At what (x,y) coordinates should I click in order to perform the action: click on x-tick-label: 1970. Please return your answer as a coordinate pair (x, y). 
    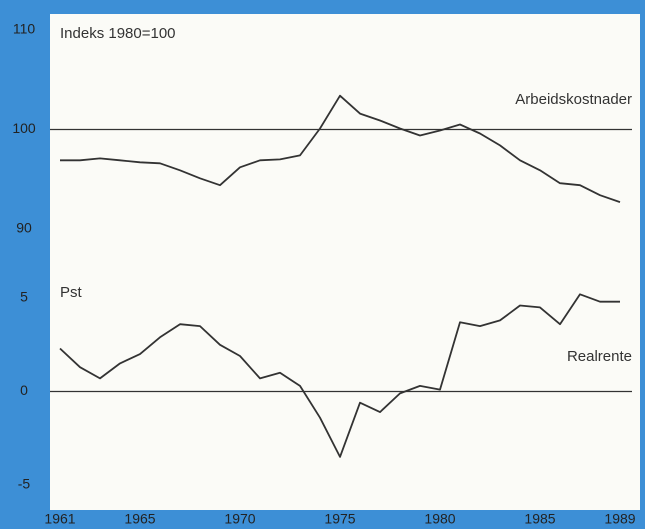
    Looking at the image, I should click on (239, 519).